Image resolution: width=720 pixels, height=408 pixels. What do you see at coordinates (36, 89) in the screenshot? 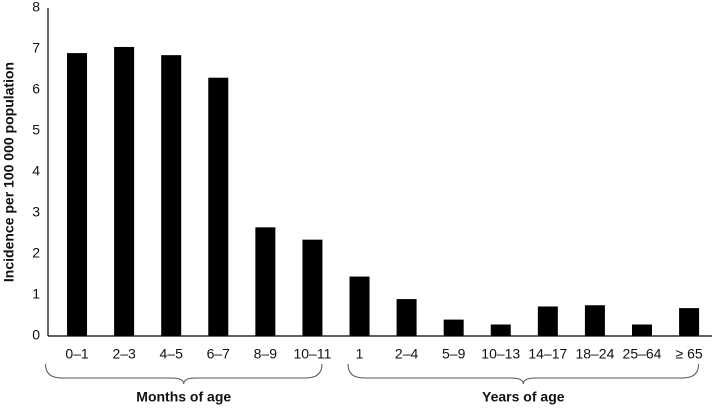
I see `y-tick-label: 6` at bounding box center [36, 89].